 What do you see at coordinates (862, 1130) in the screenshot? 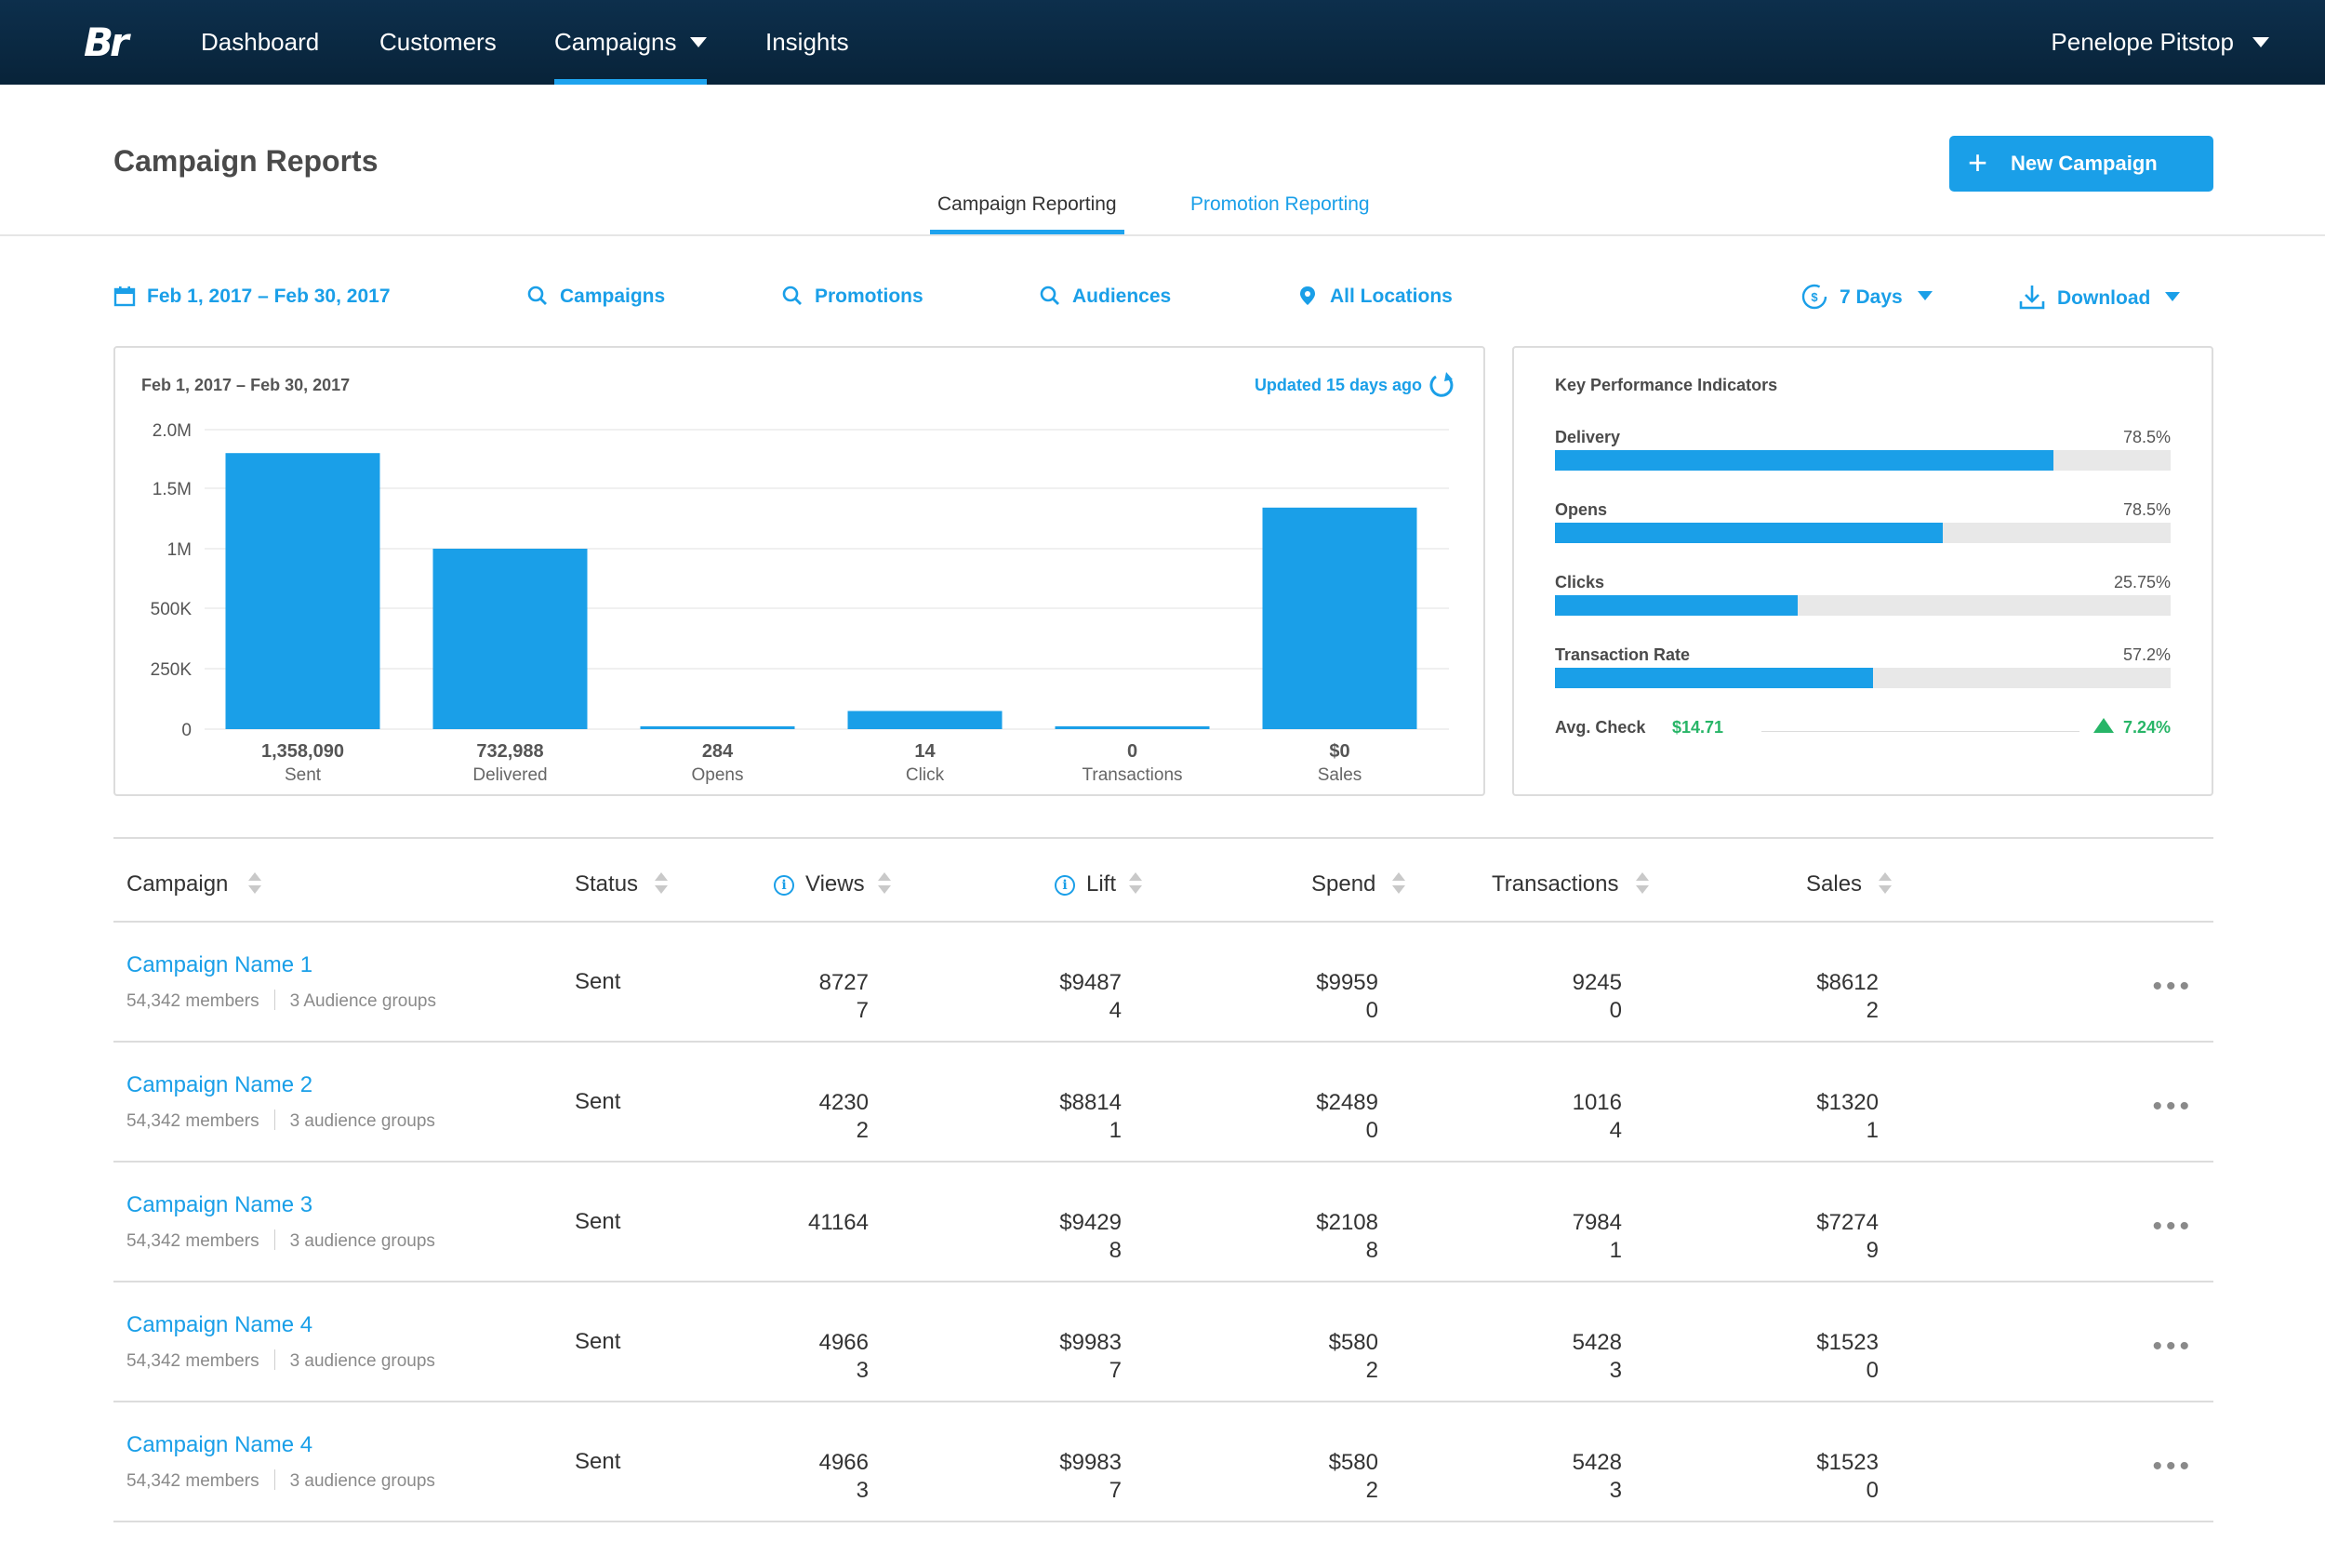
I see `cell-views-line2: 2` at bounding box center [862, 1130].